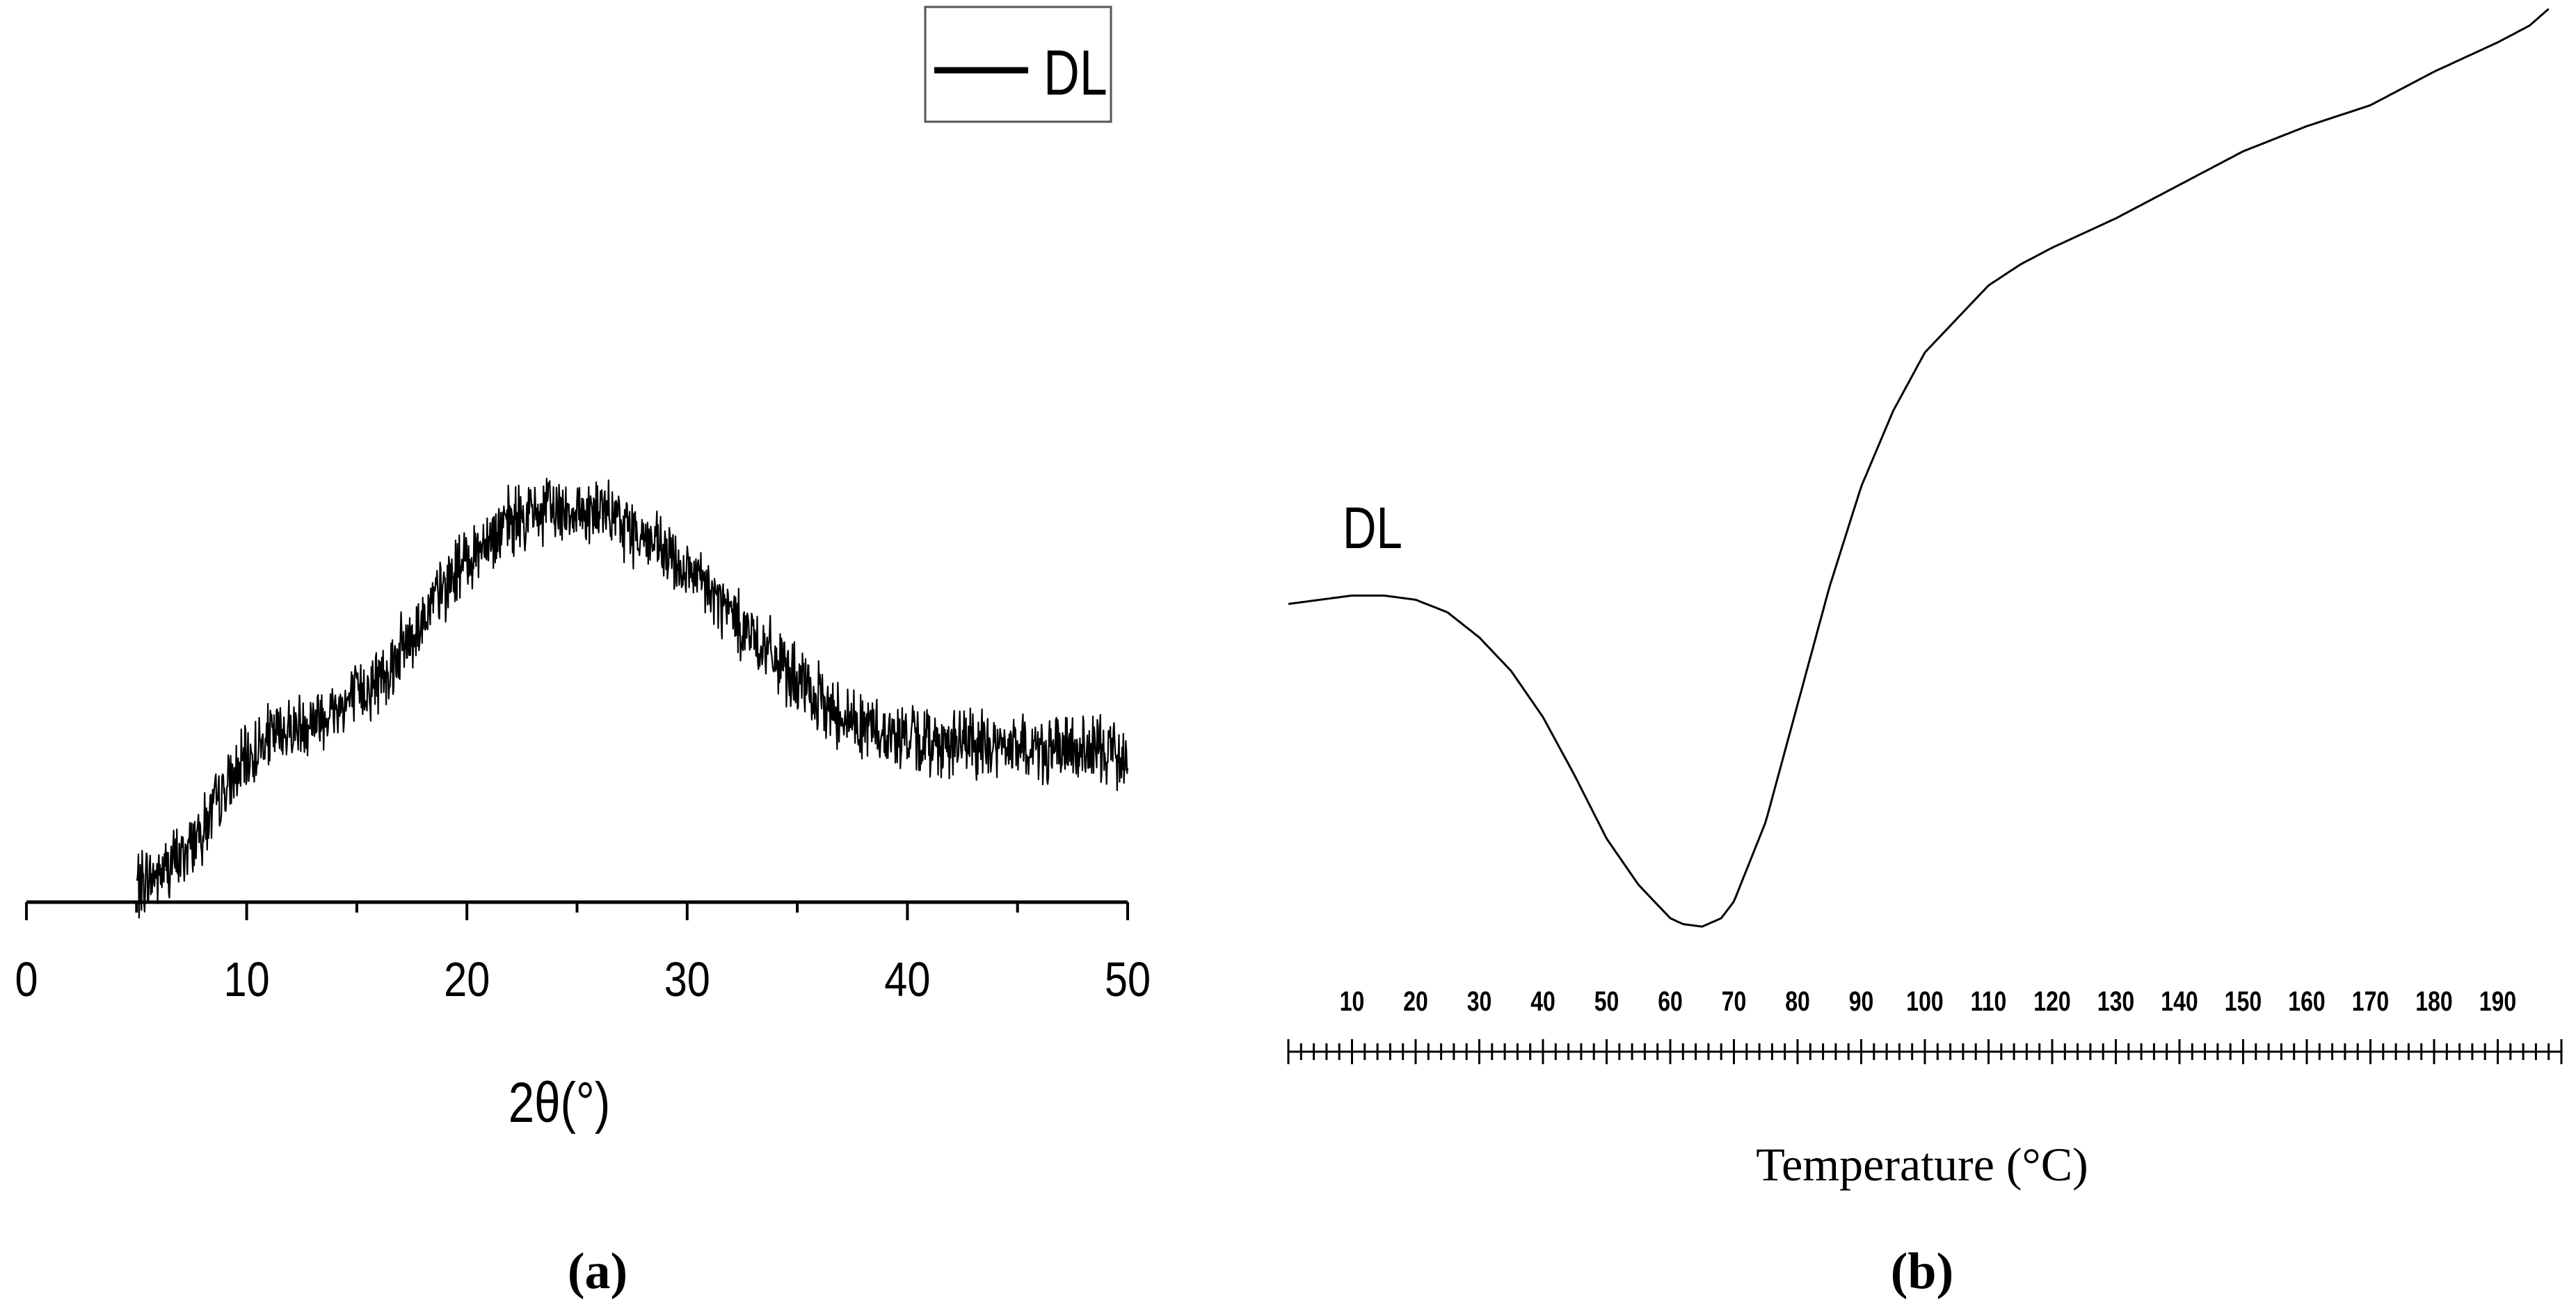 Image resolution: width=2576 pixels, height=1316 pixels. I want to click on xrd-x-tick-label: 0, so click(26, 979).